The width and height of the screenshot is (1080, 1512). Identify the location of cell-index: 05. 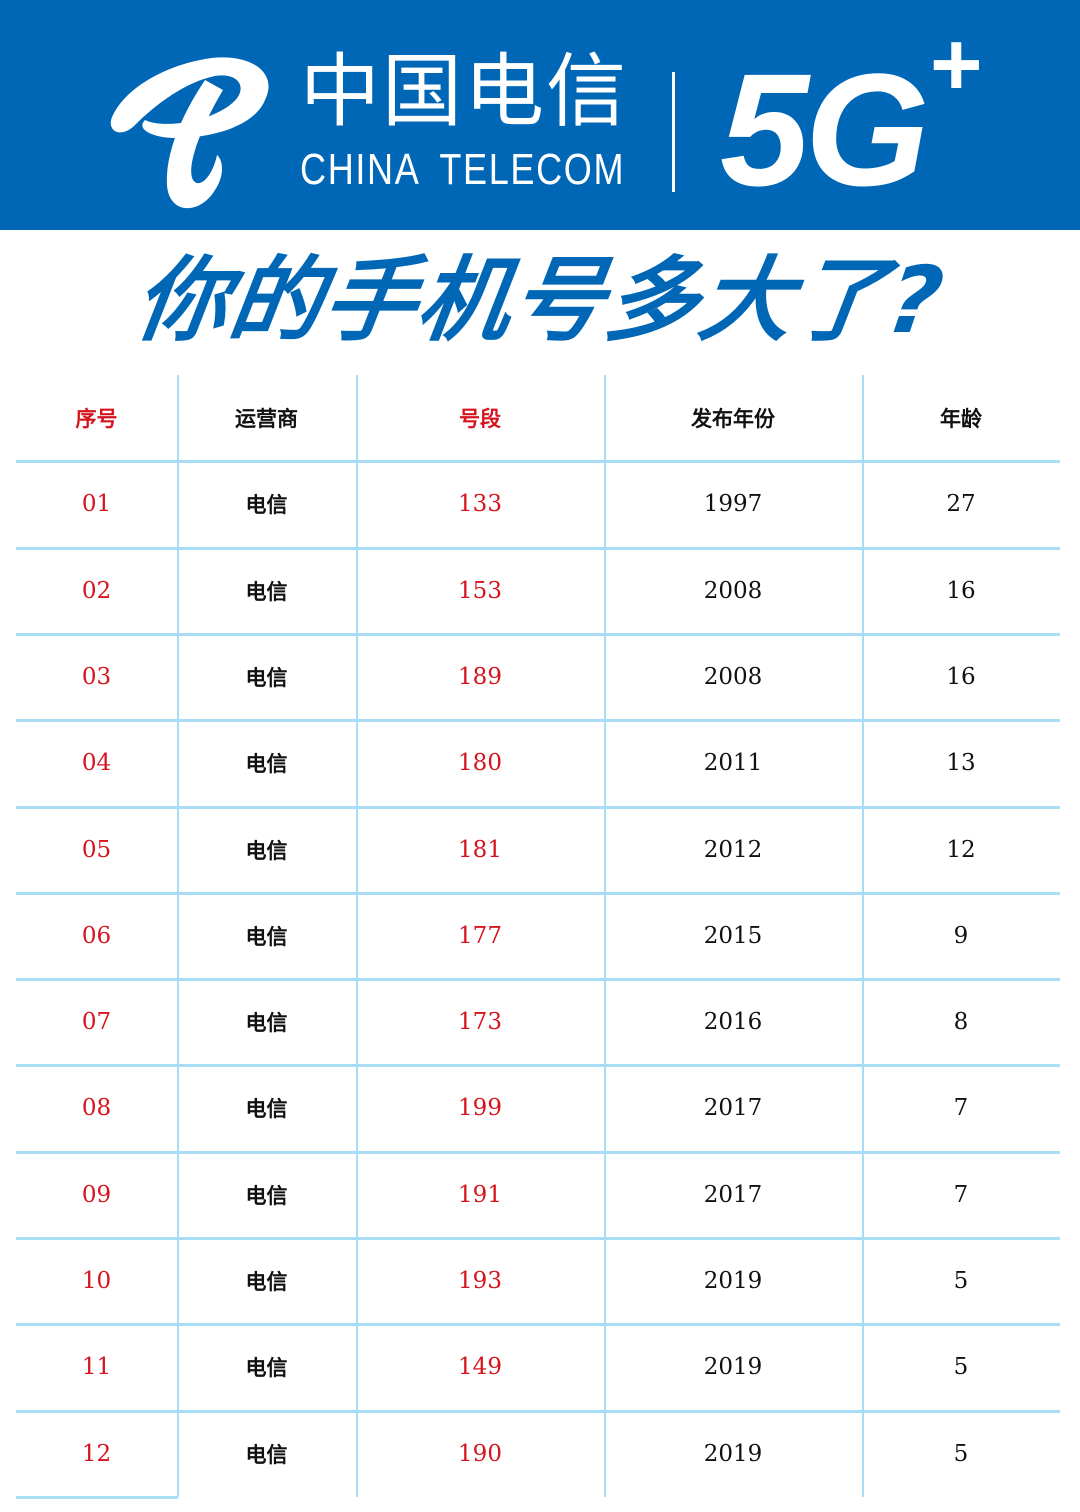
(96, 849).